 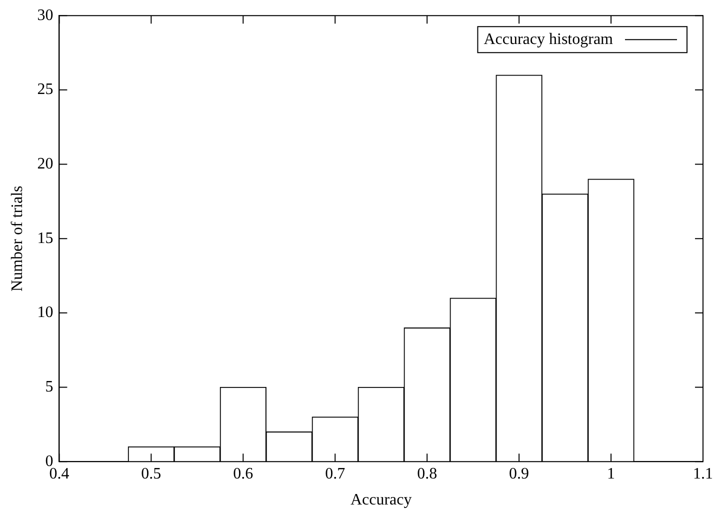 What do you see at coordinates (49, 387) in the screenshot?
I see `y-tick-label: 5` at bounding box center [49, 387].